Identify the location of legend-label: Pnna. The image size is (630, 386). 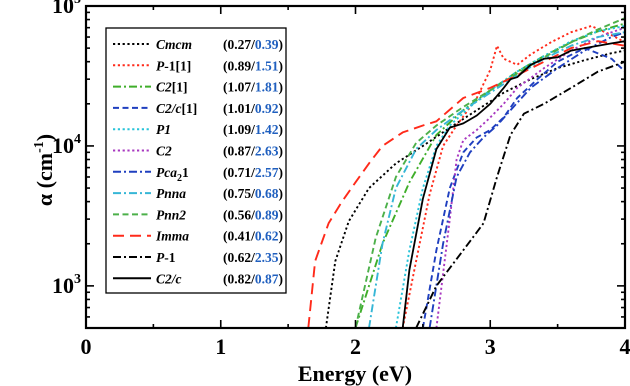
(171, 193).